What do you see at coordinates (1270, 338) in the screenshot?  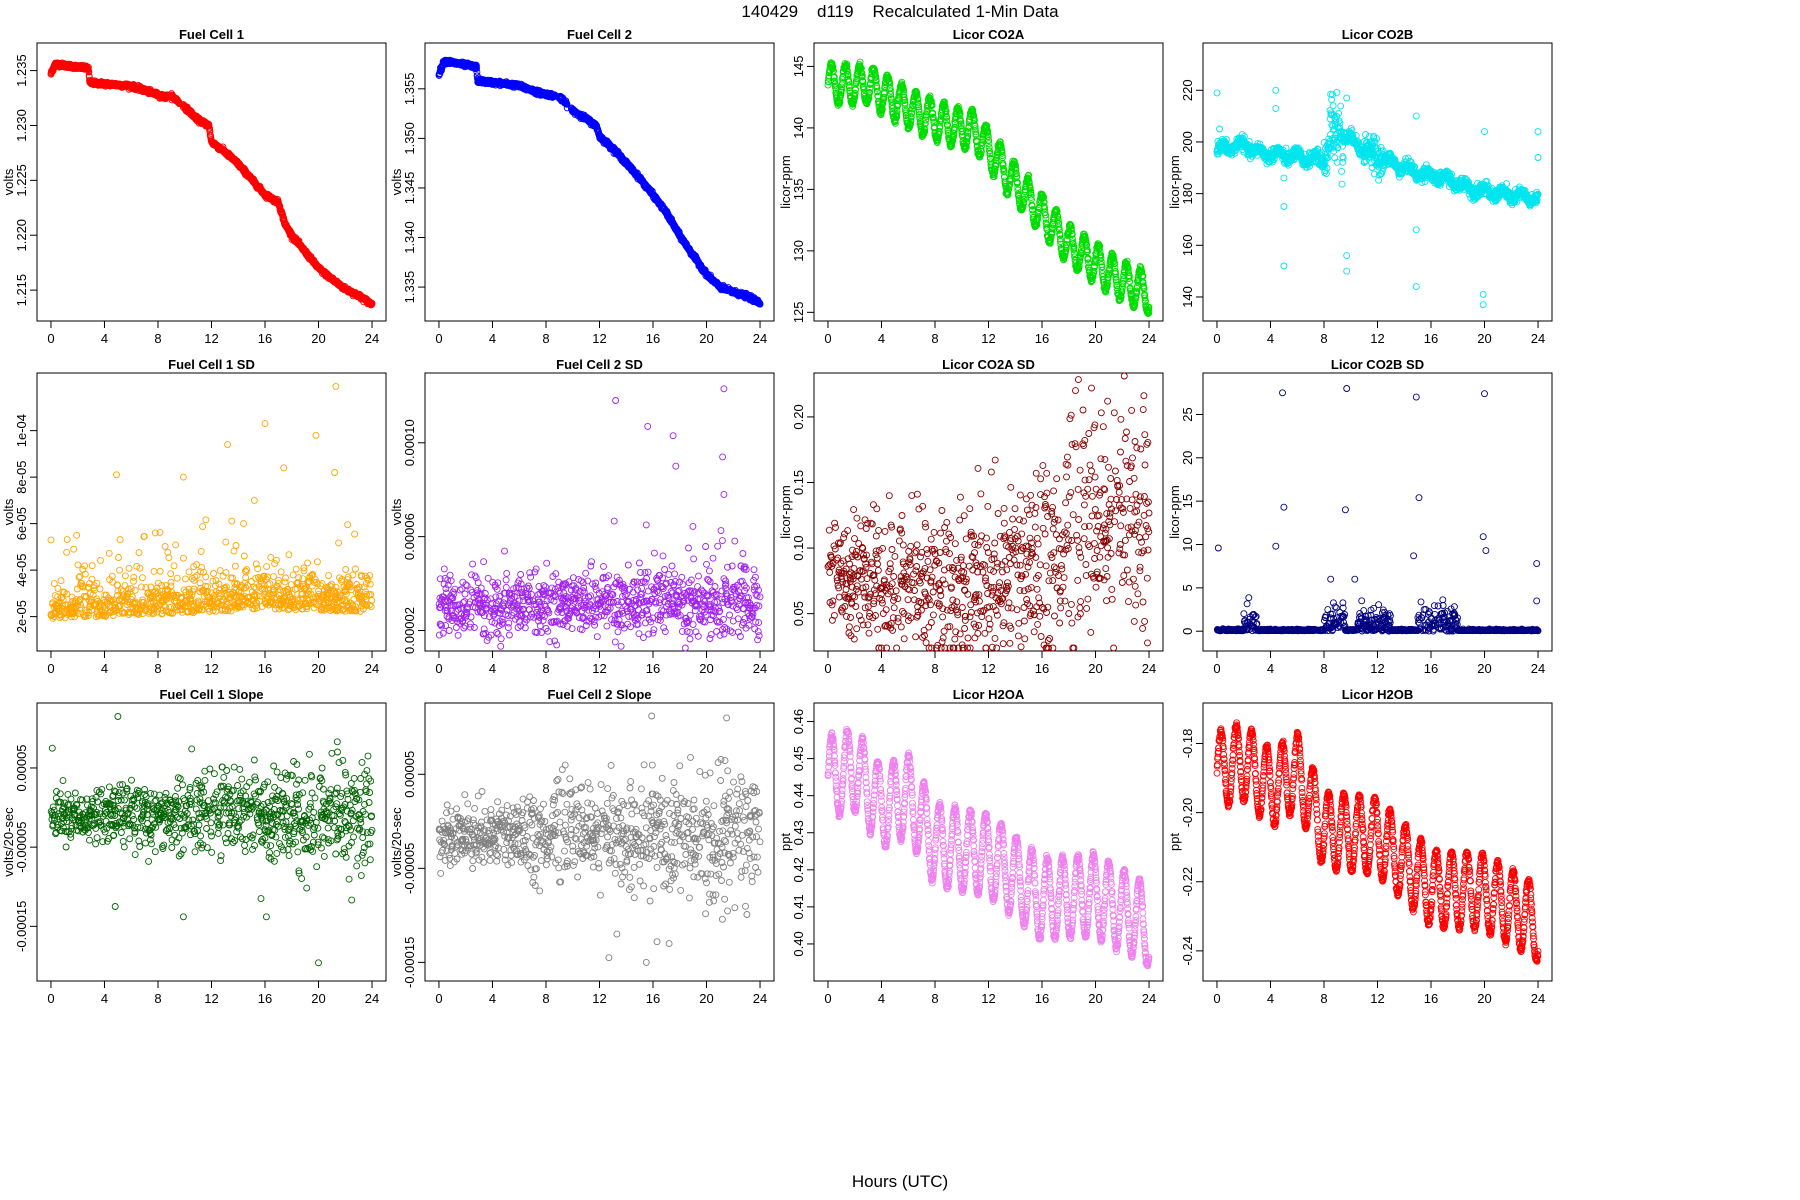 I see `x-tick-label-co2b: 4` at bounding box center [1270, 338].